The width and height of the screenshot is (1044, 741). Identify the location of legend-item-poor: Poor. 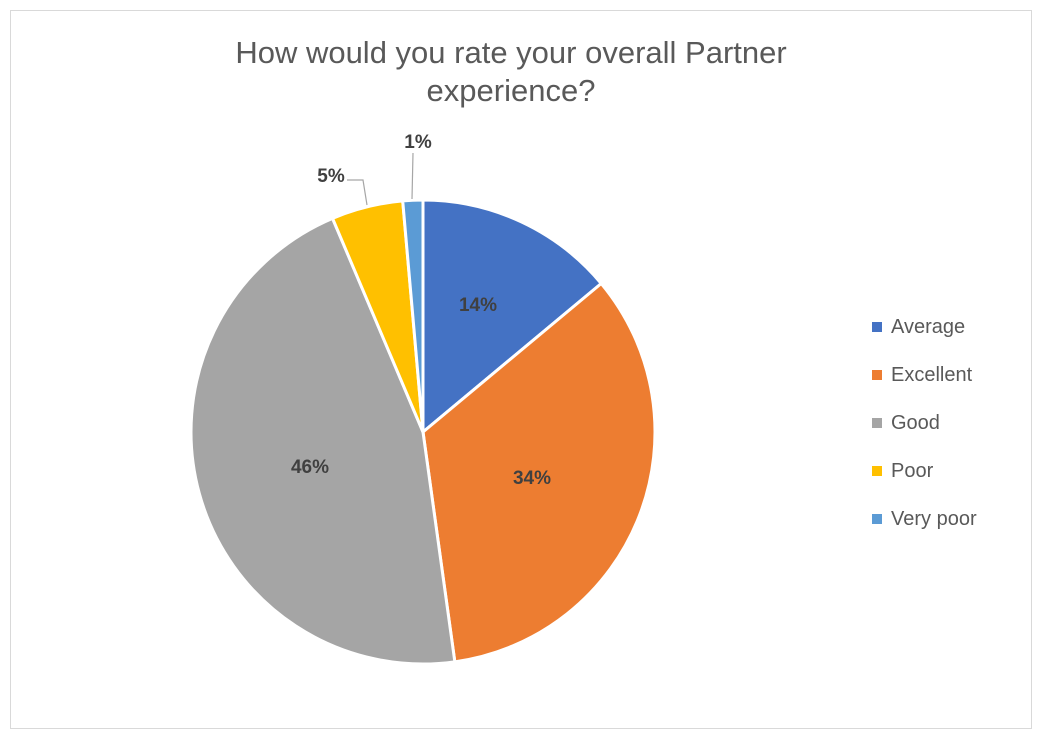
(924, 471).